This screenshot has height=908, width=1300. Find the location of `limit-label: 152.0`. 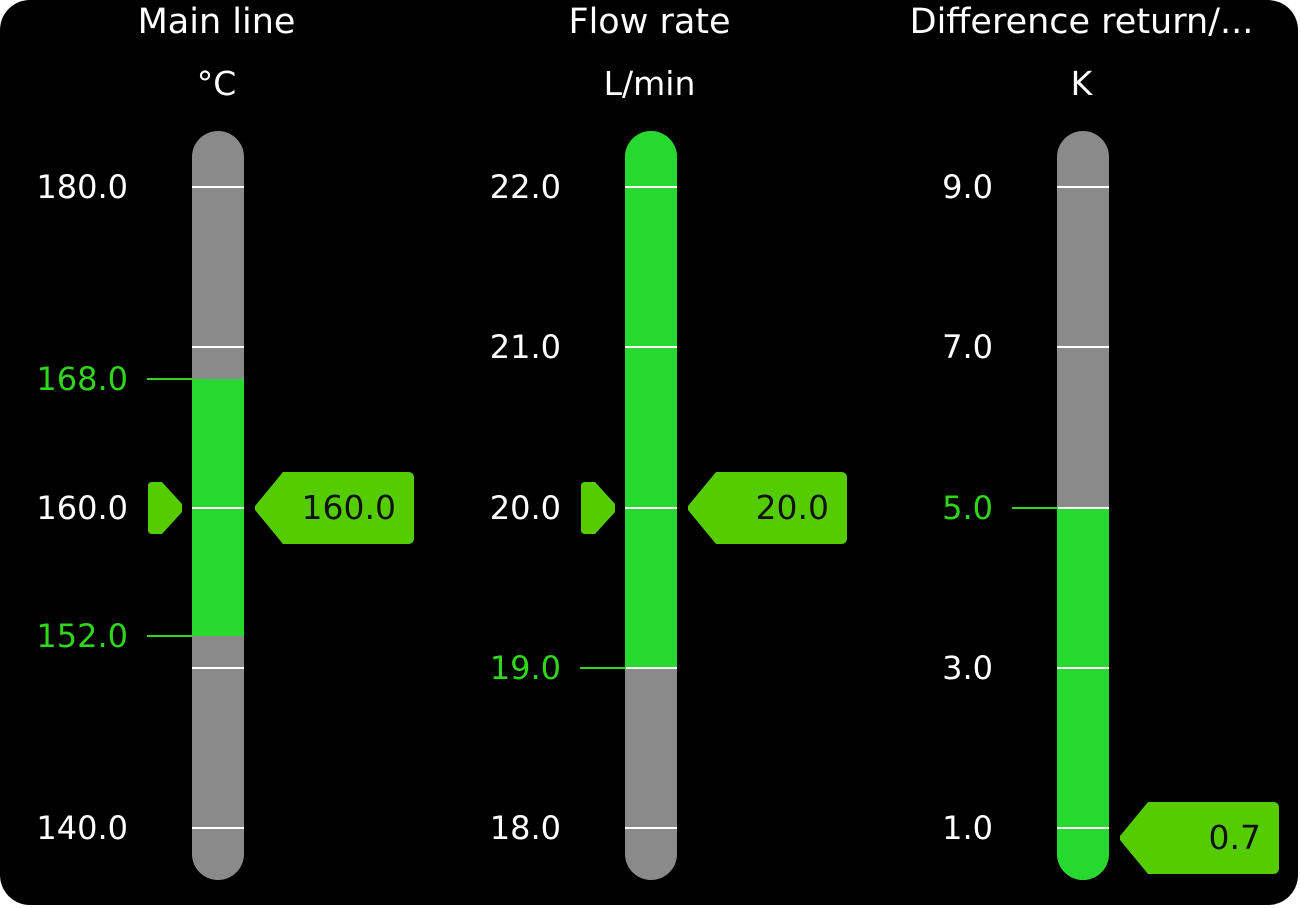

limit-label: 152.0 is located at coordinates (82, 635).